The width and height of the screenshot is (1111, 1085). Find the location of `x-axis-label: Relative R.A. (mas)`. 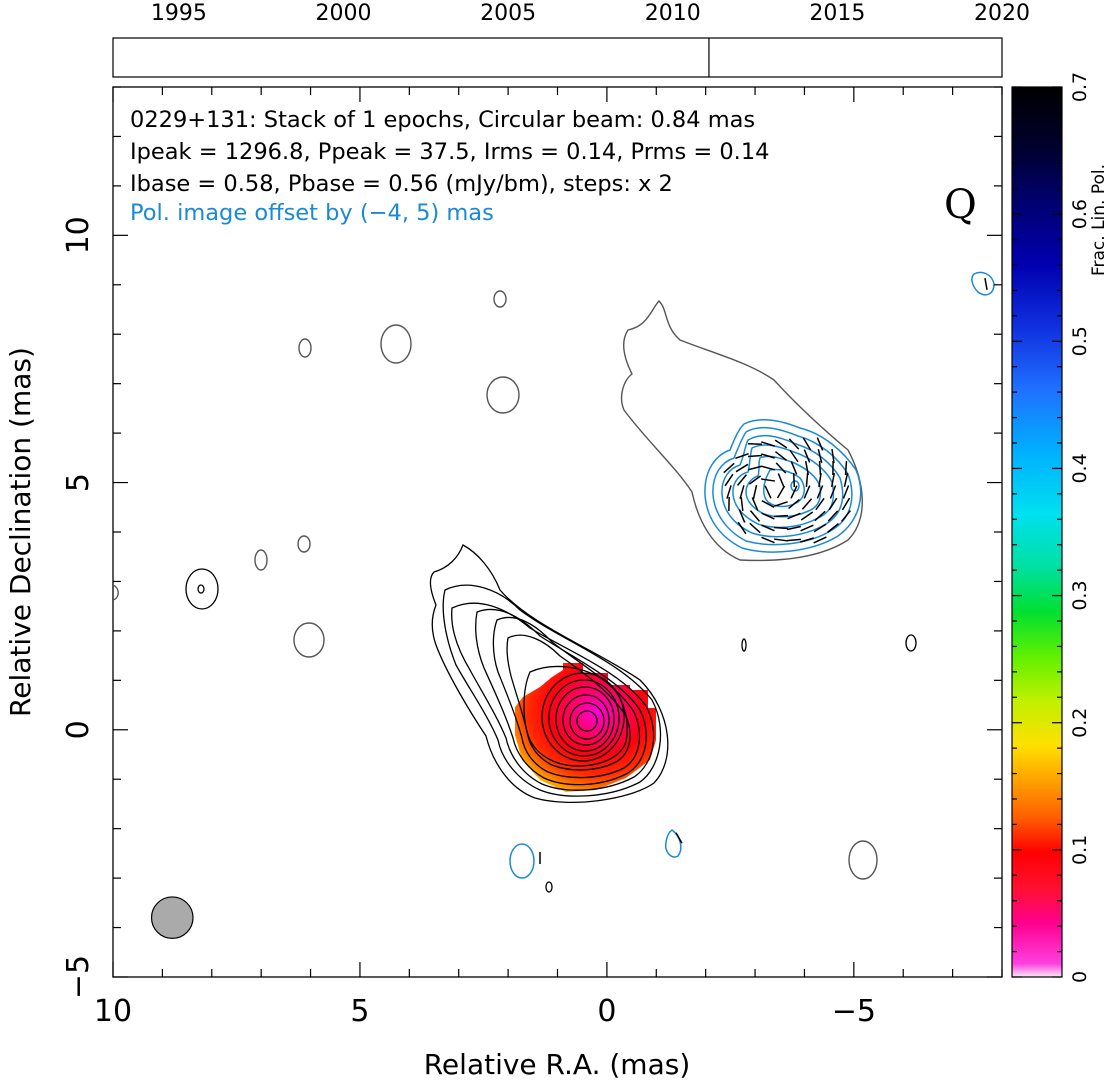

x-axis-label: Relative R.A. (mas) is located at coordinates (557, 1064).